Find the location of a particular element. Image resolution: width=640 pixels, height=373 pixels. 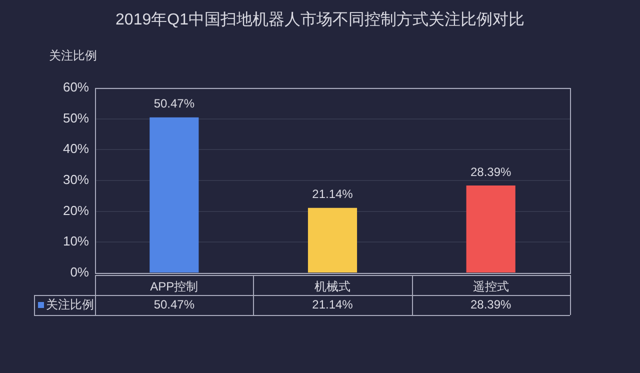

chart-title: 2019年Q1中国扫地机器人市场不同控制方式关注比例对比 is located at coordinates (320, 19).